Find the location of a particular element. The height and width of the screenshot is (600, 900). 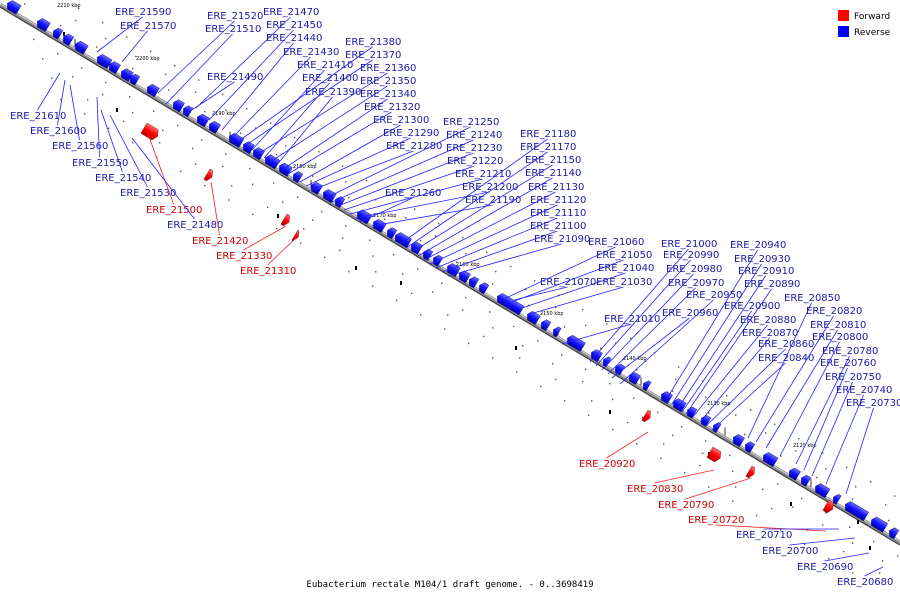

gene-label-group: ERE_21170 is located at coordinates (490, 195).